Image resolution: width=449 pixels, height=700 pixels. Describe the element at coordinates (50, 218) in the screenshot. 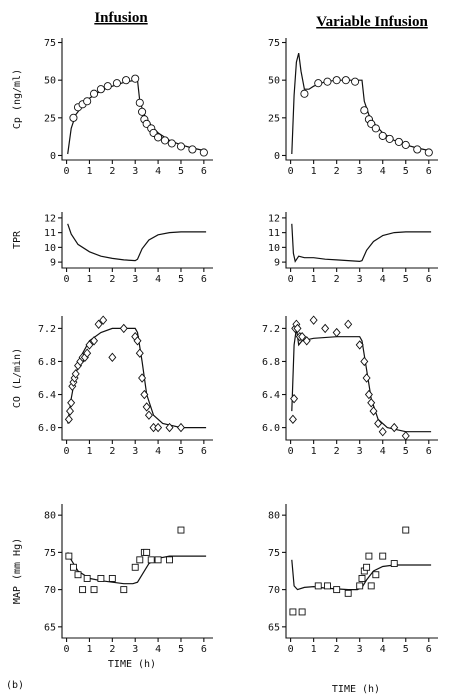

I see `y-tick-label: 12` at that location.